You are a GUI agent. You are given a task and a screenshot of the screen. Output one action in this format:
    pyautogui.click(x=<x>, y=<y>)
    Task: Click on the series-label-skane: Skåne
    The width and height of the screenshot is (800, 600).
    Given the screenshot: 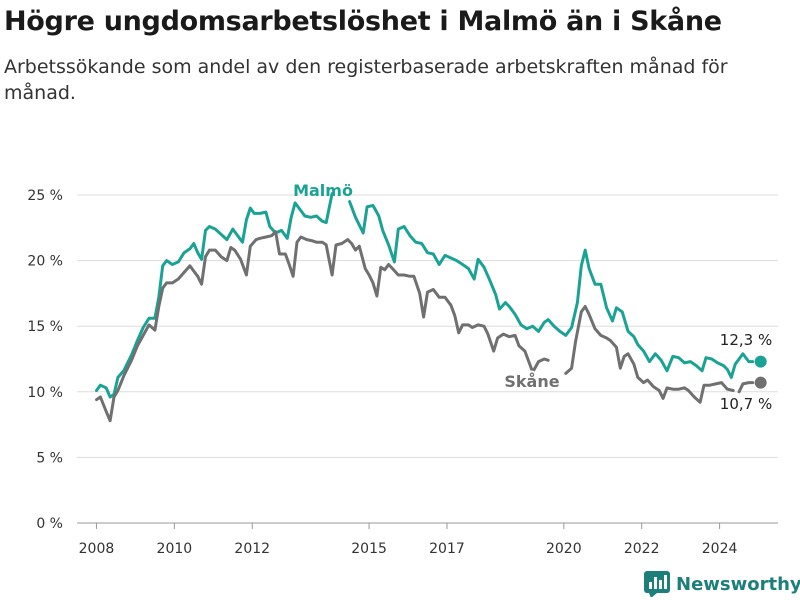 What is the action you would take?
    pyautogui.click(x=531, y=381)
    